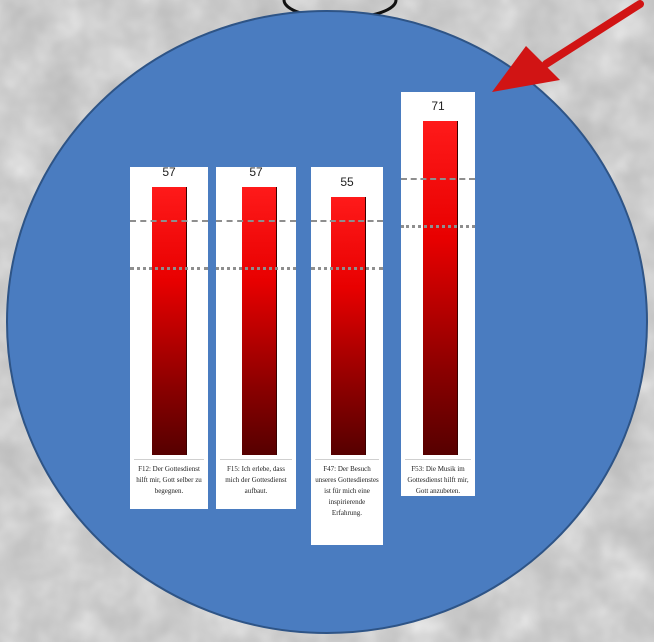  I want to click on red-arrow-icon, so click(568, 46).